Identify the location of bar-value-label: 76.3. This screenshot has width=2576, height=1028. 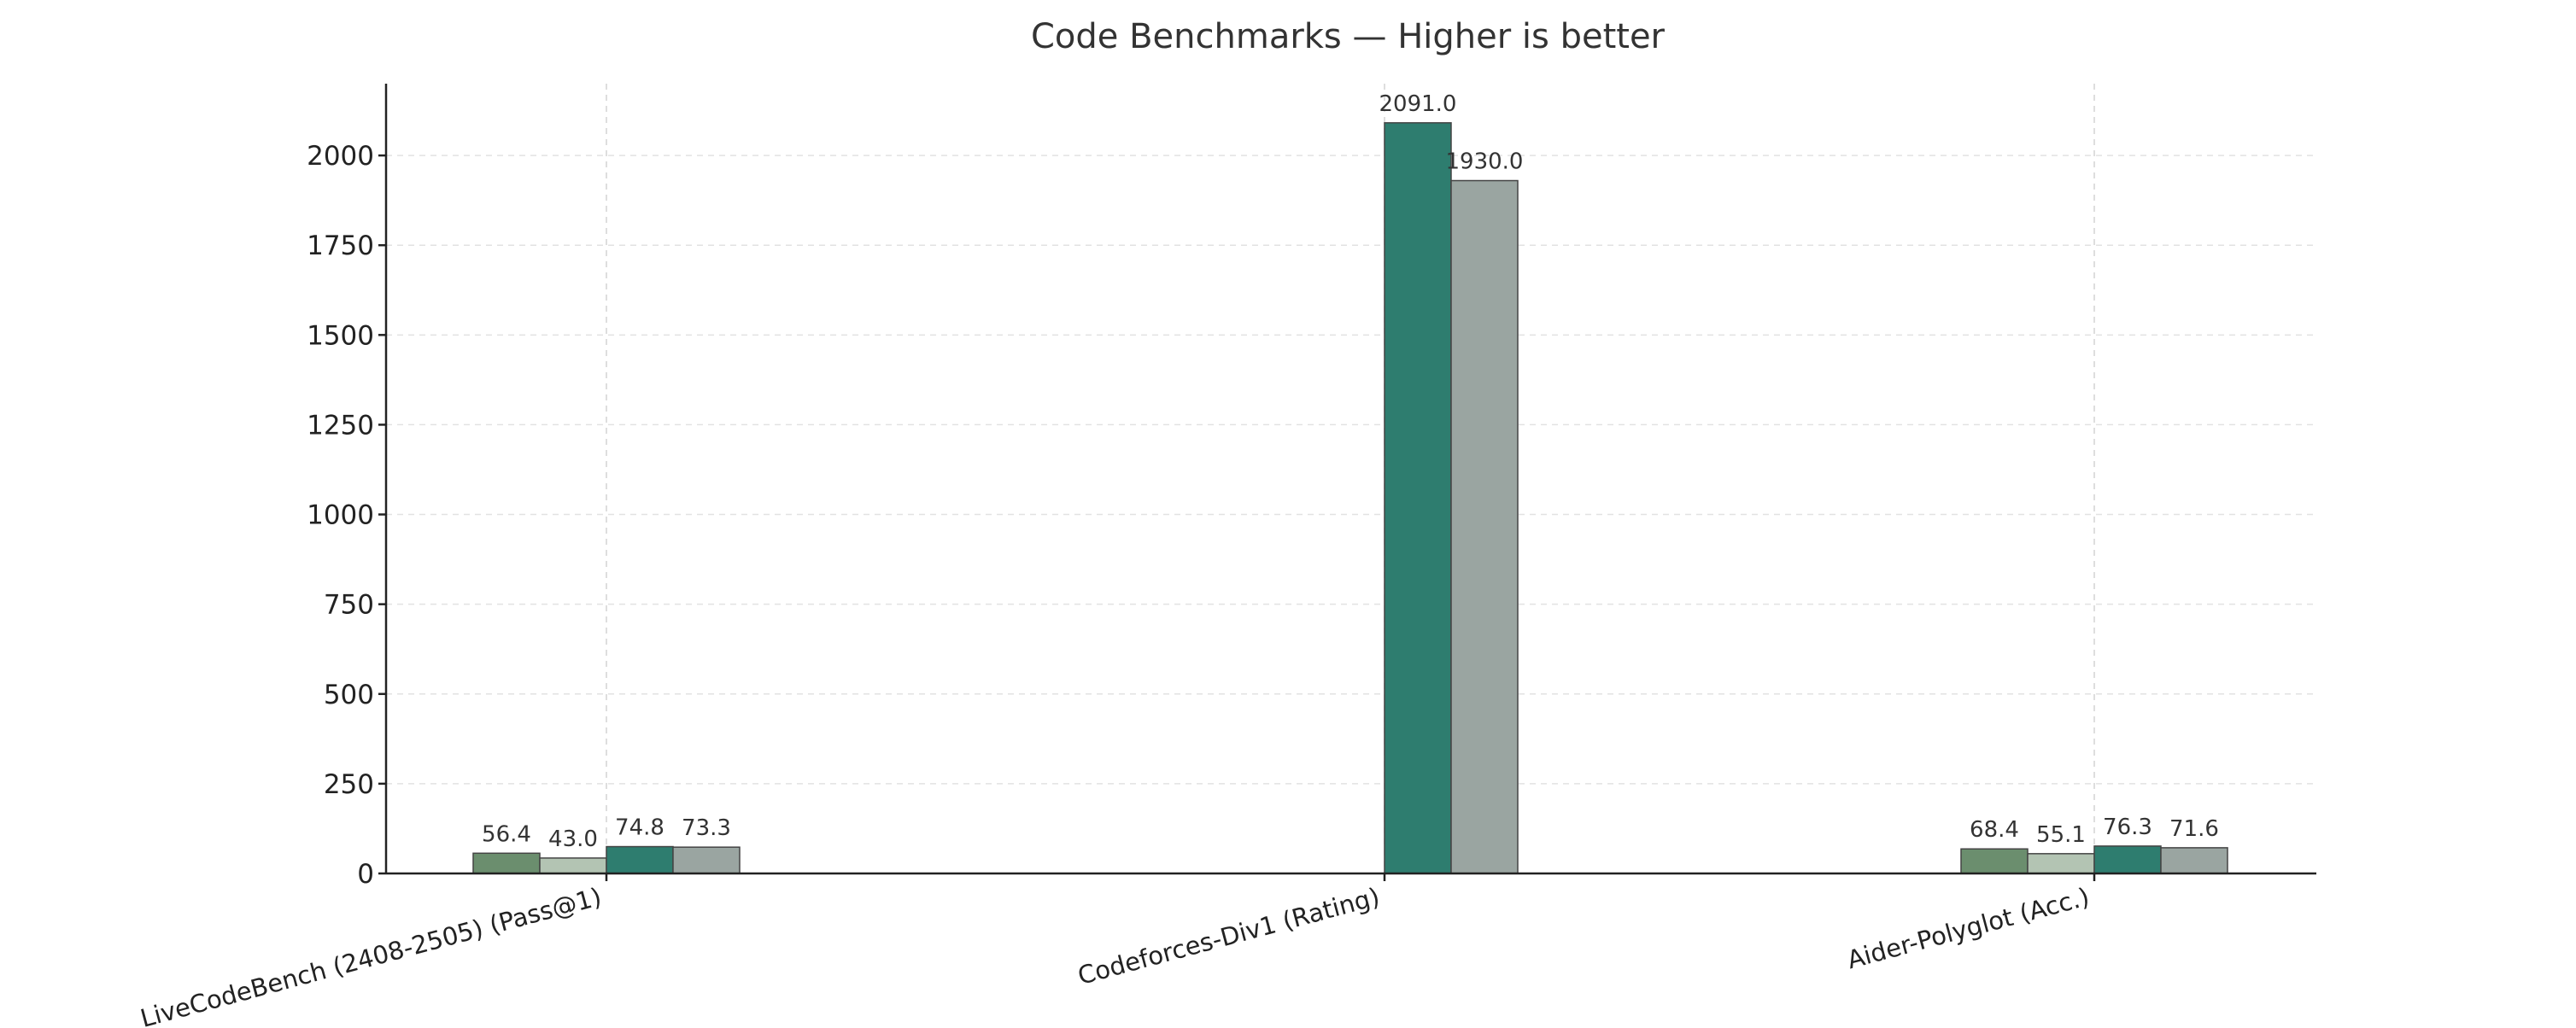
(2127, 828).